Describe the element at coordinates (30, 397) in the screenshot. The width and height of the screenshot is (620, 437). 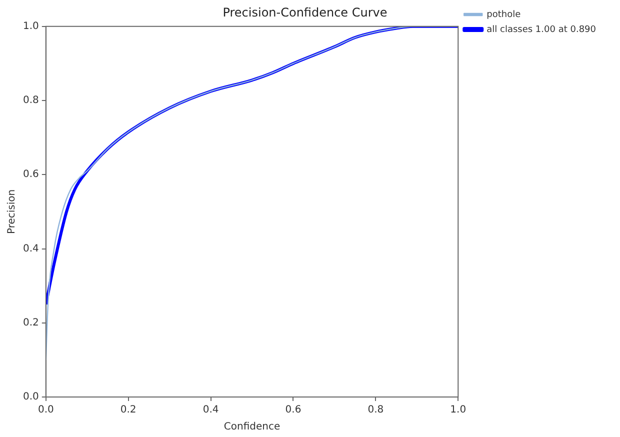
I see `y-tick-label: 0.0` at that location.